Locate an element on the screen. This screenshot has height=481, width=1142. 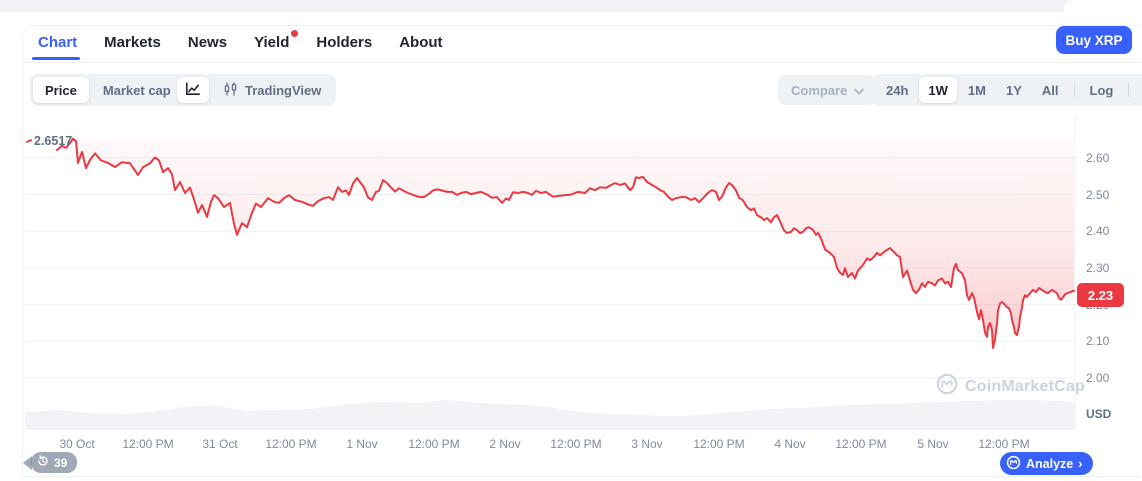
tab-bar: Chart Markets News Yield Holders About is located at coordinates (240, 40).